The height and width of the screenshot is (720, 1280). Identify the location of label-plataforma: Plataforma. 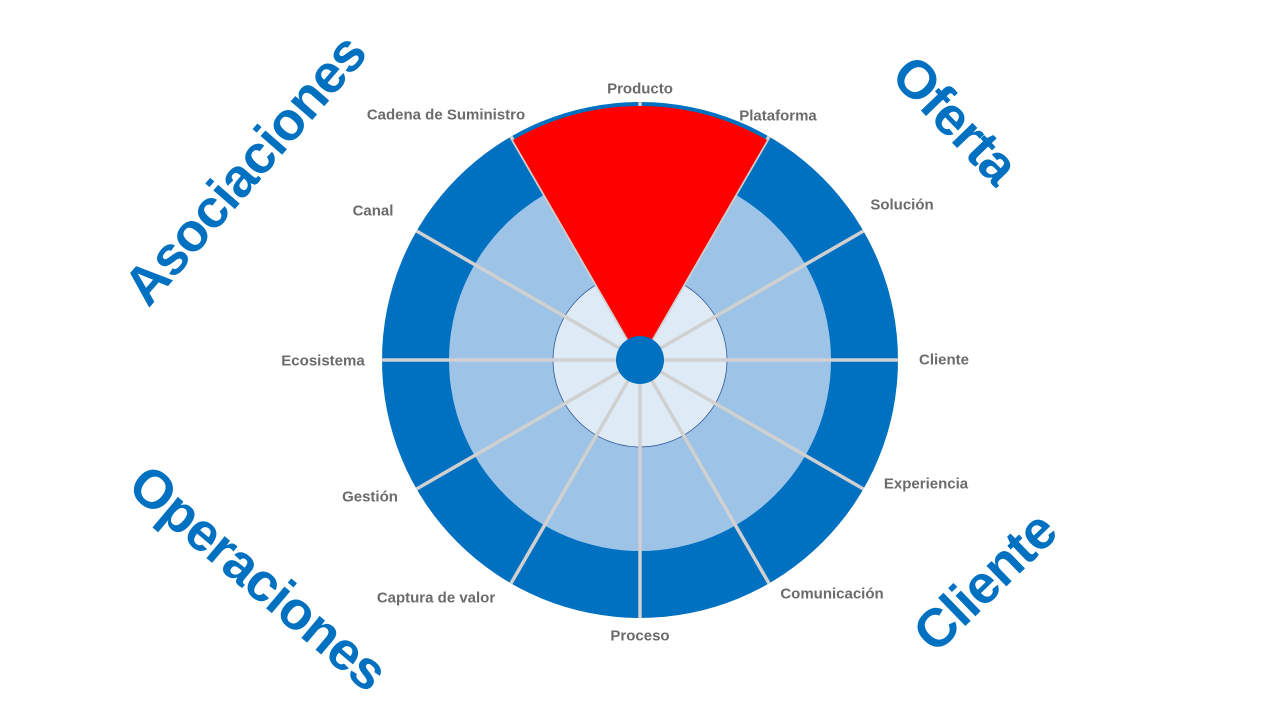
(778, 116).